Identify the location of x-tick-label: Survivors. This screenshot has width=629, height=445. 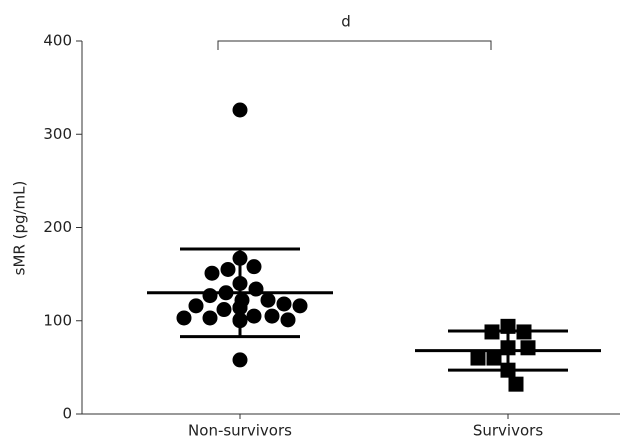
(508, 431).